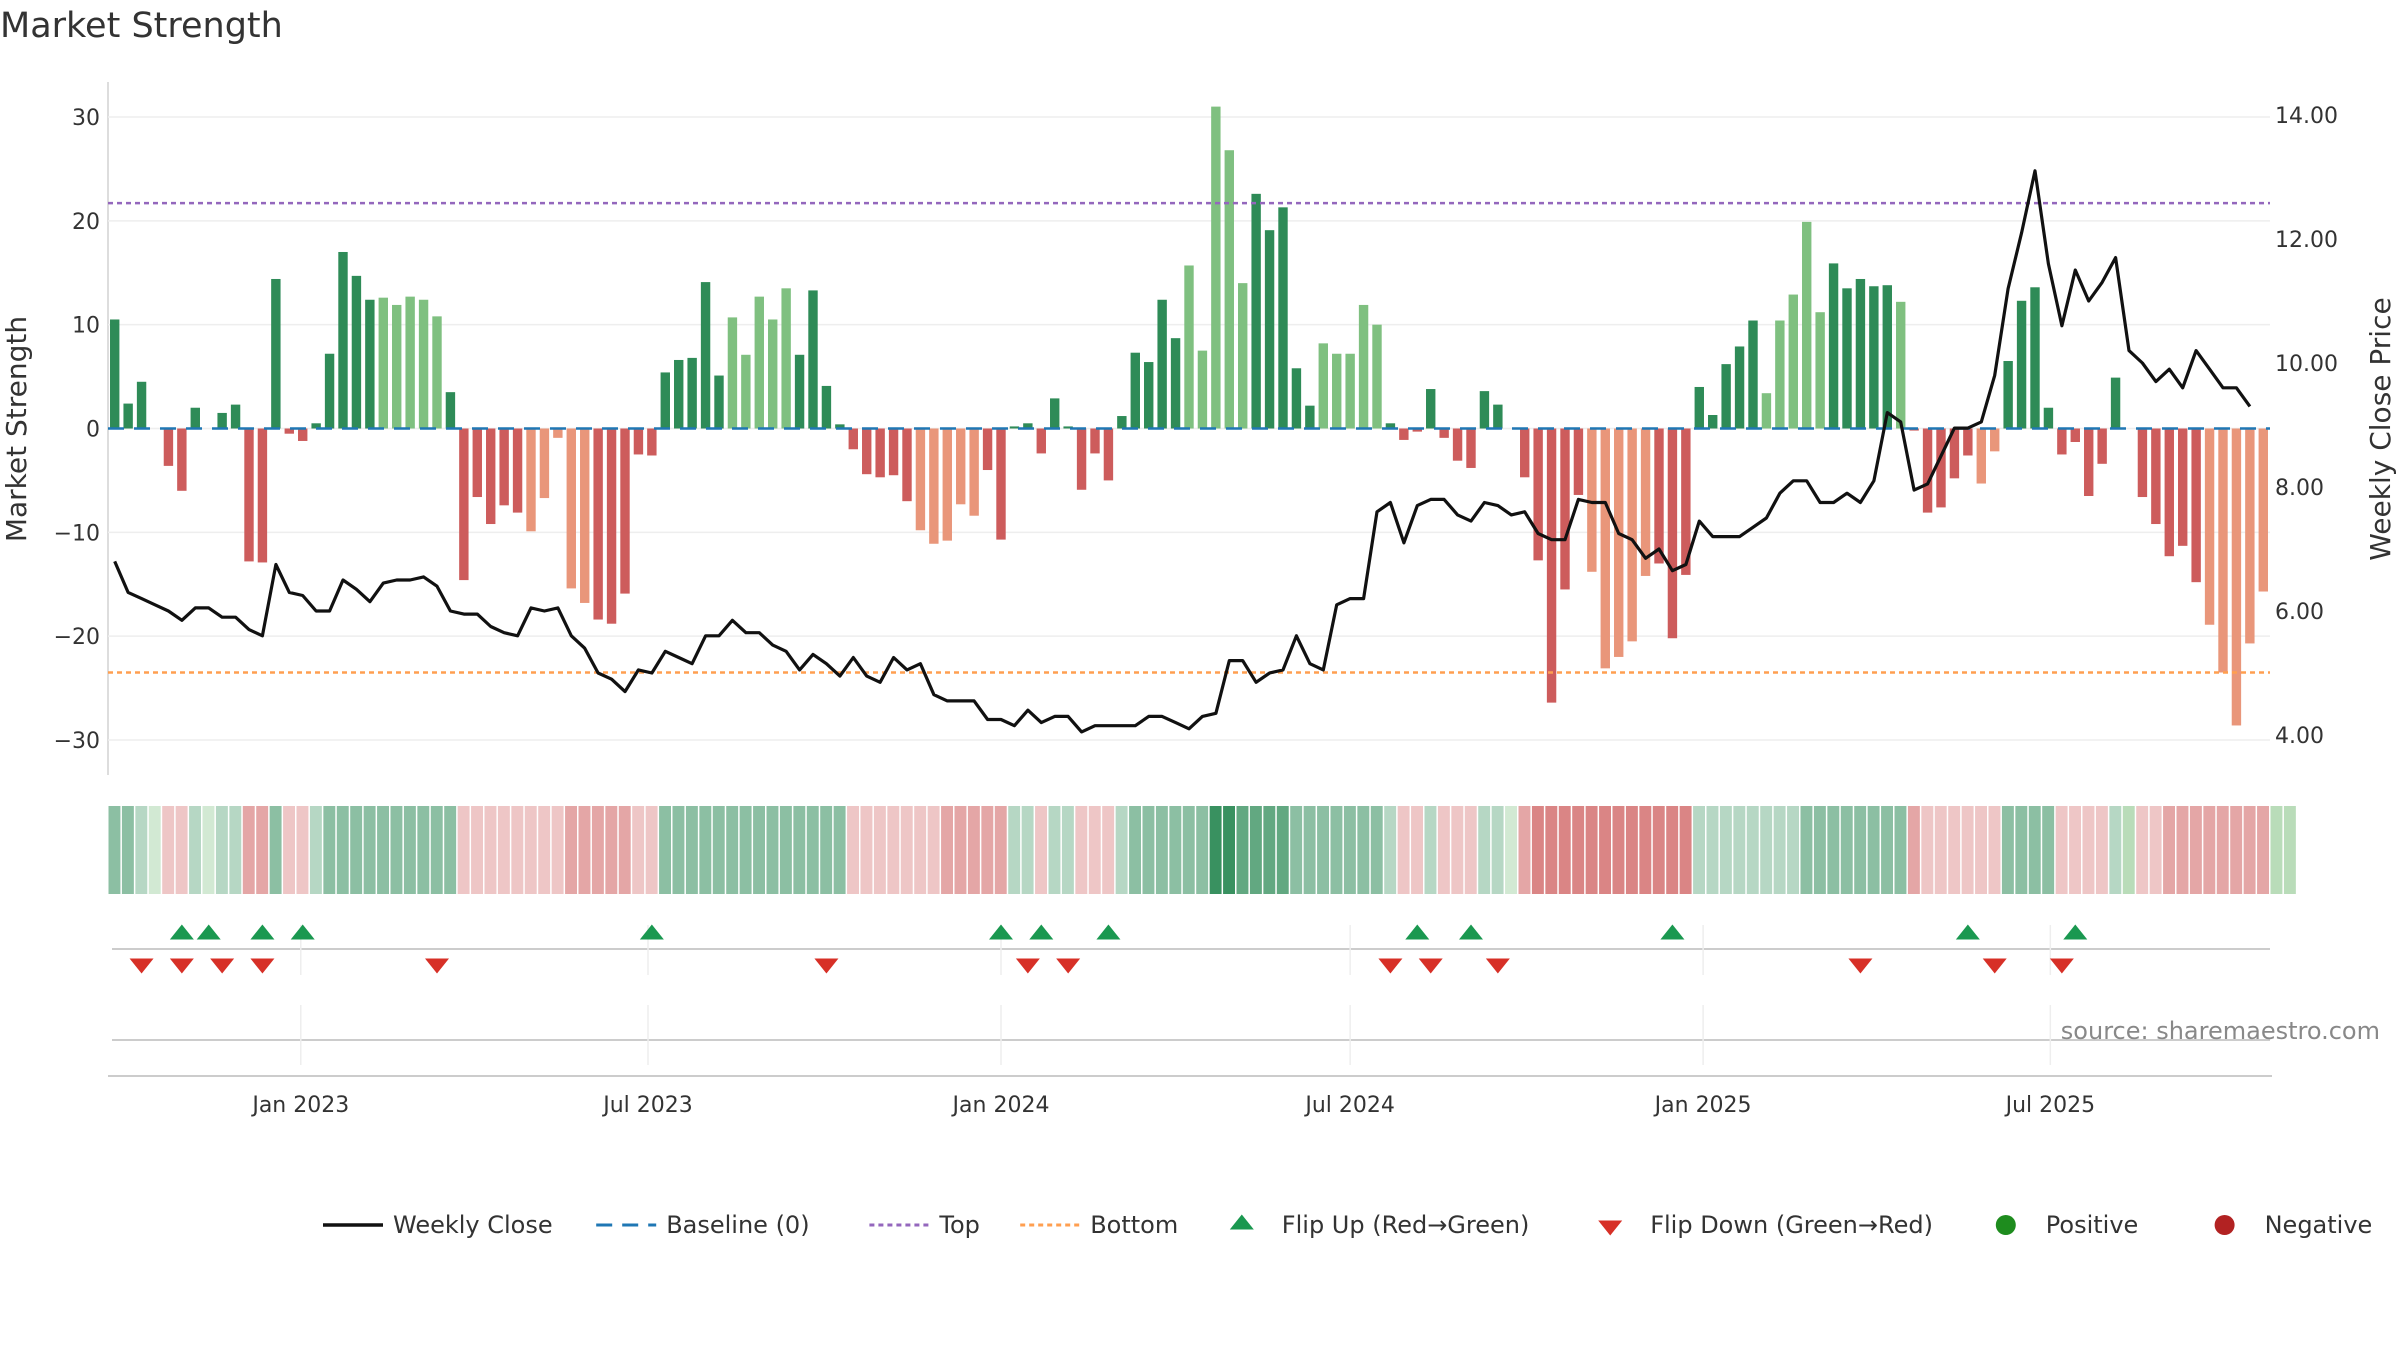  What do you see at coordinates (647, 1105) in the screenshot?
I see `x-tick-label: Jul 2023` at bounding box center [647, 1105].